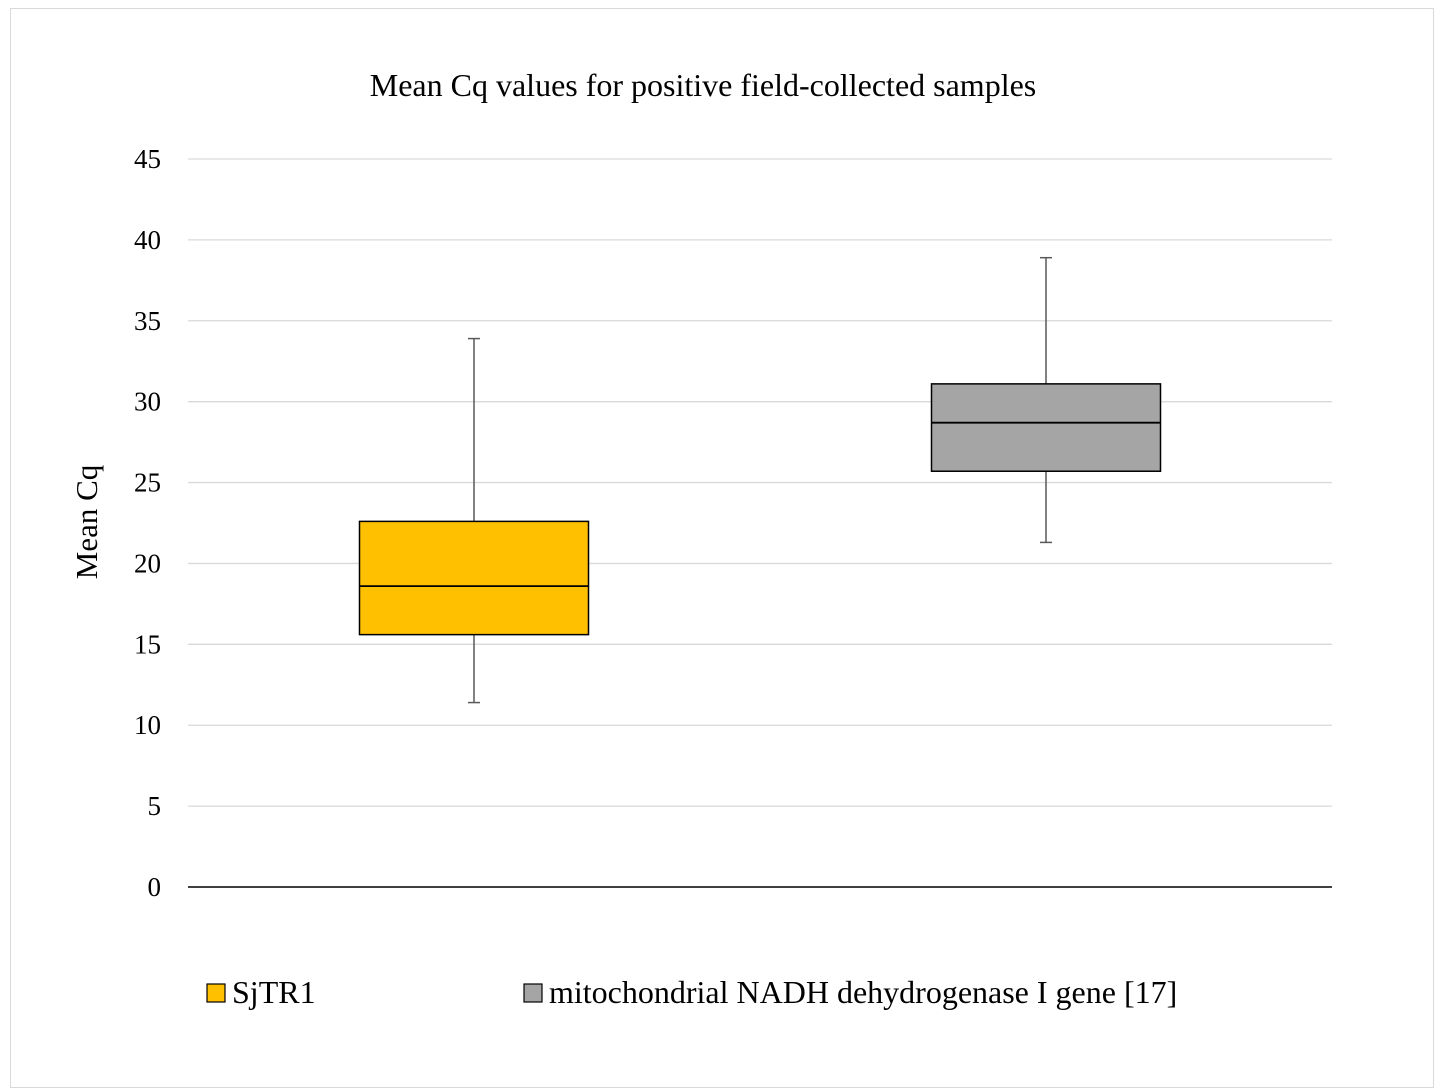 Image resolution: width=1444 pixels, height=1088 pixels. Describe the element at coordinates (147, 321) in the screenshot. I see `y-tick-label: 35` at that location.